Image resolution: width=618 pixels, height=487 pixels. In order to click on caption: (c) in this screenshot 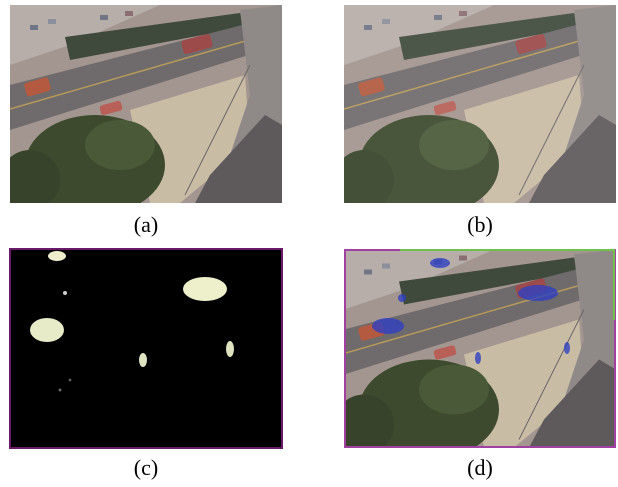, I will do `click(146, 467)`.